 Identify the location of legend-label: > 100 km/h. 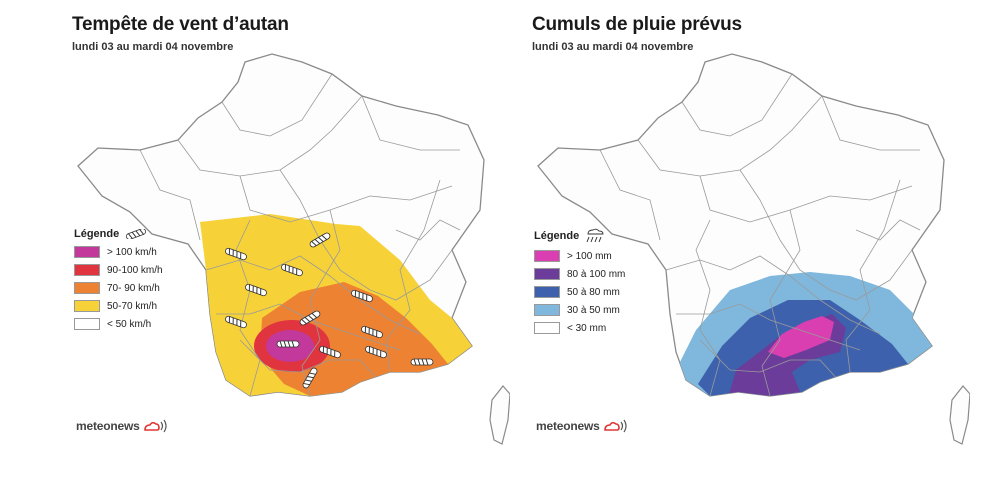
(132, 252).